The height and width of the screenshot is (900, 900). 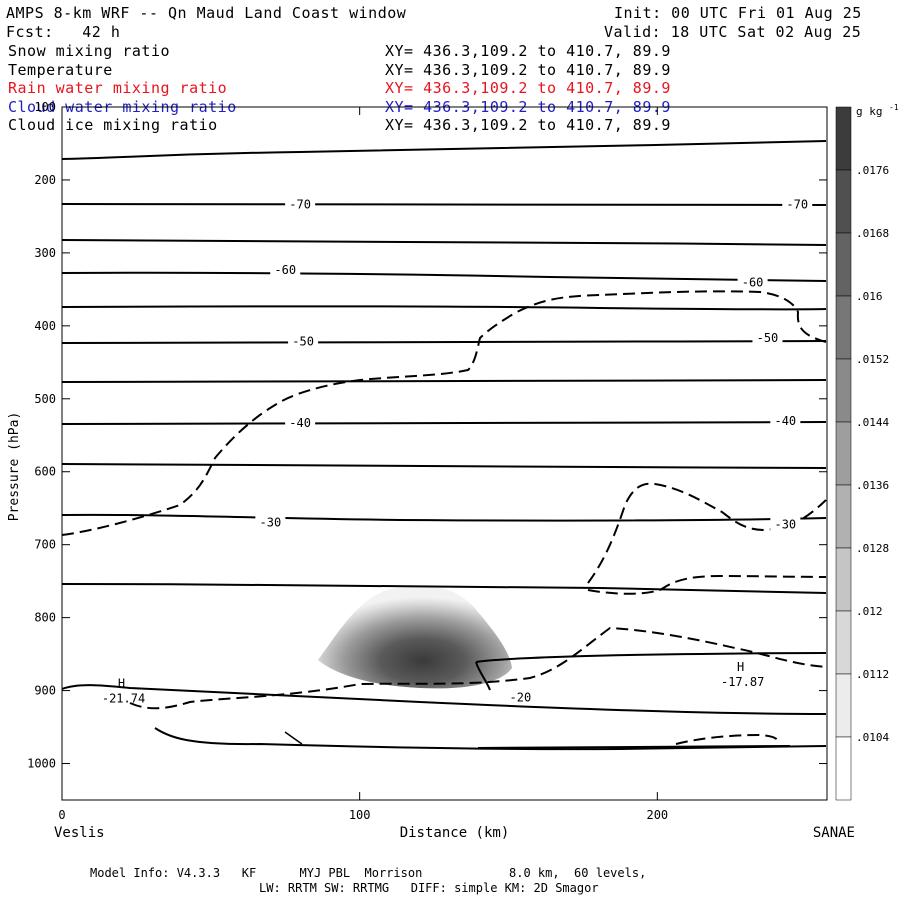 I want to click on cloud-water-contours, so click(x=293, y=738).